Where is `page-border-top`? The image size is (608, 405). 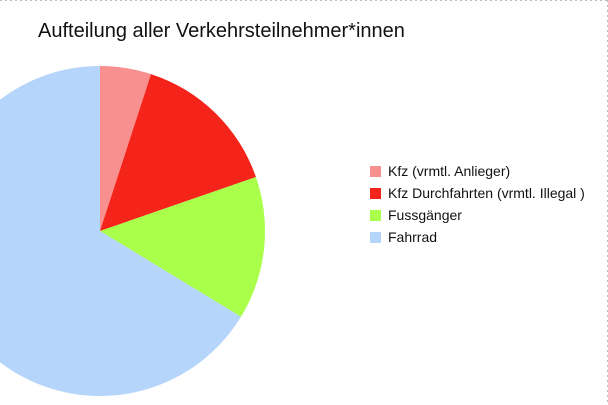
page-border-top is located at coordinates (304, 0).